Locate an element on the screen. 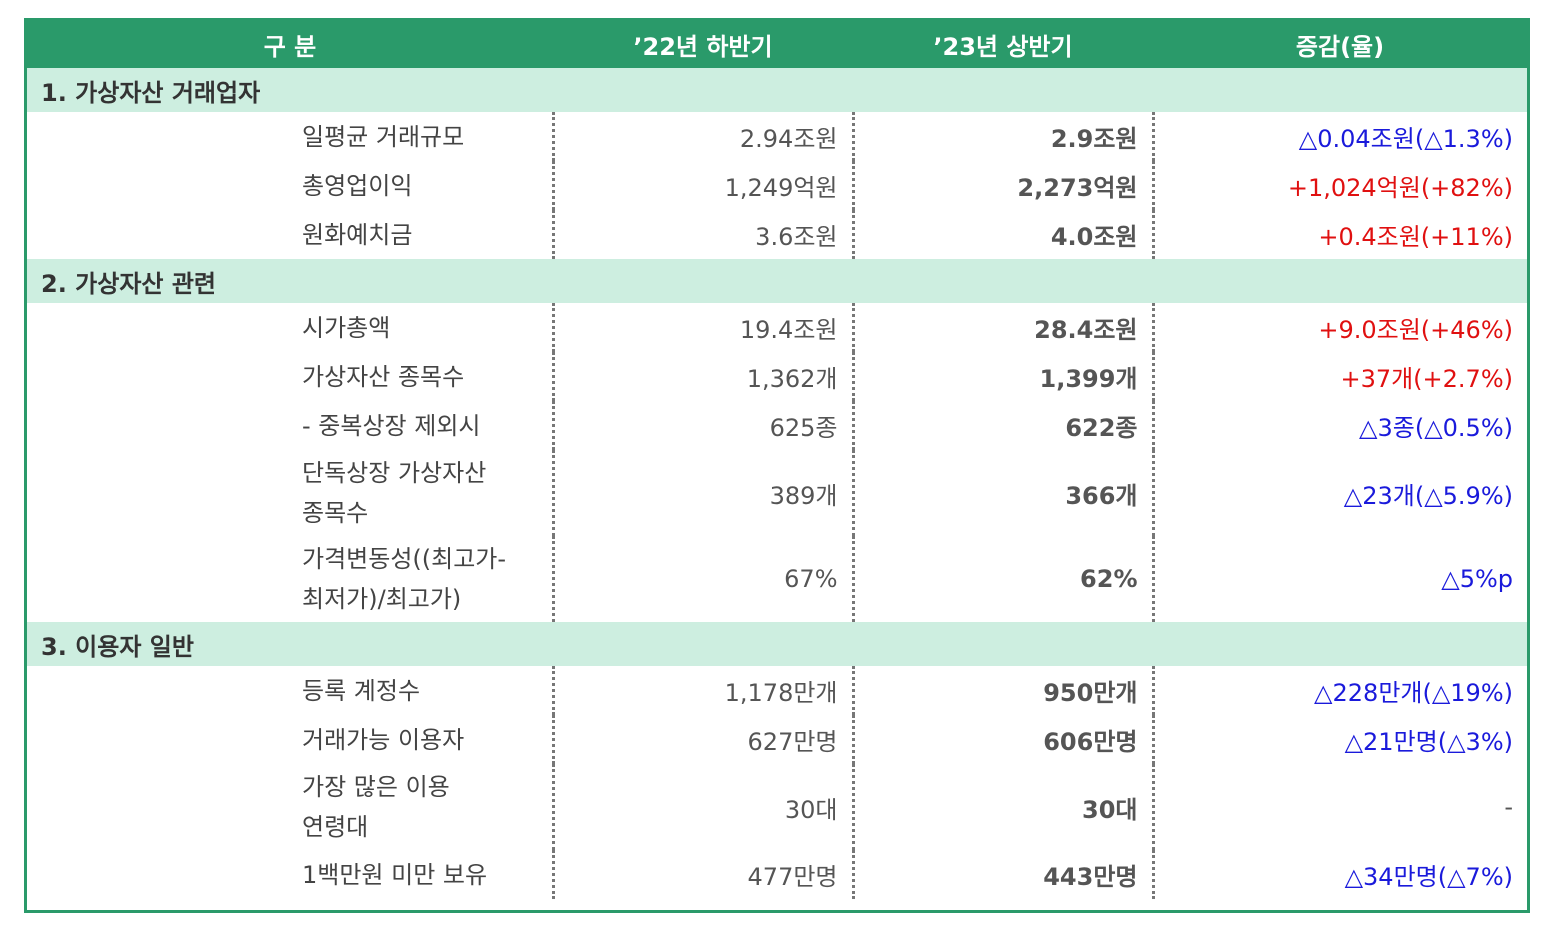  change-value: - is located at coordinates (1508, 807).